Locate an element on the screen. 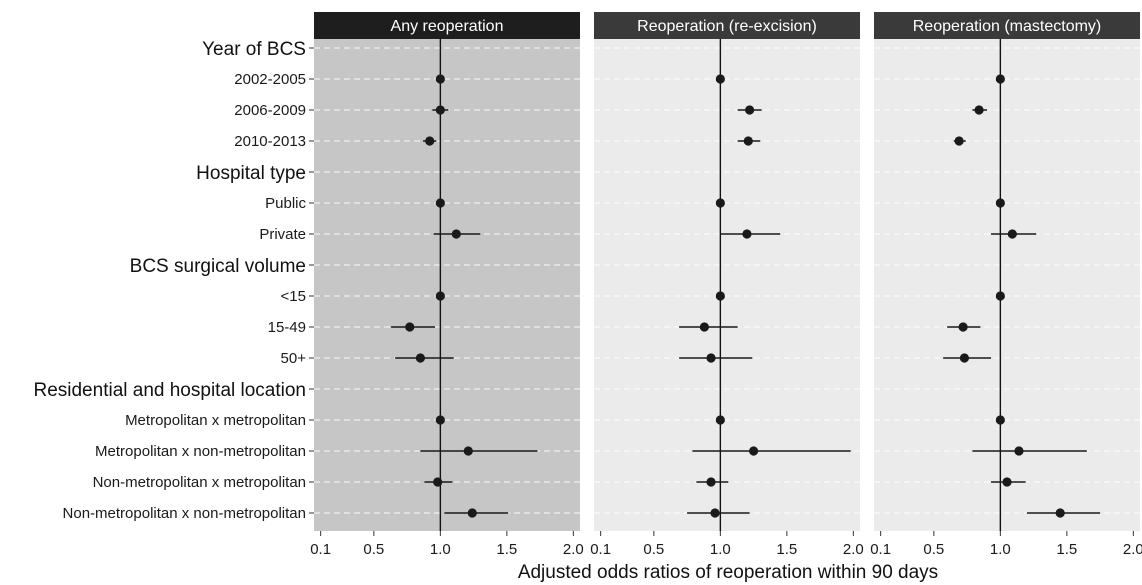  panel-title: Reoperation (re-excision) is located at coordinates (727, 26).